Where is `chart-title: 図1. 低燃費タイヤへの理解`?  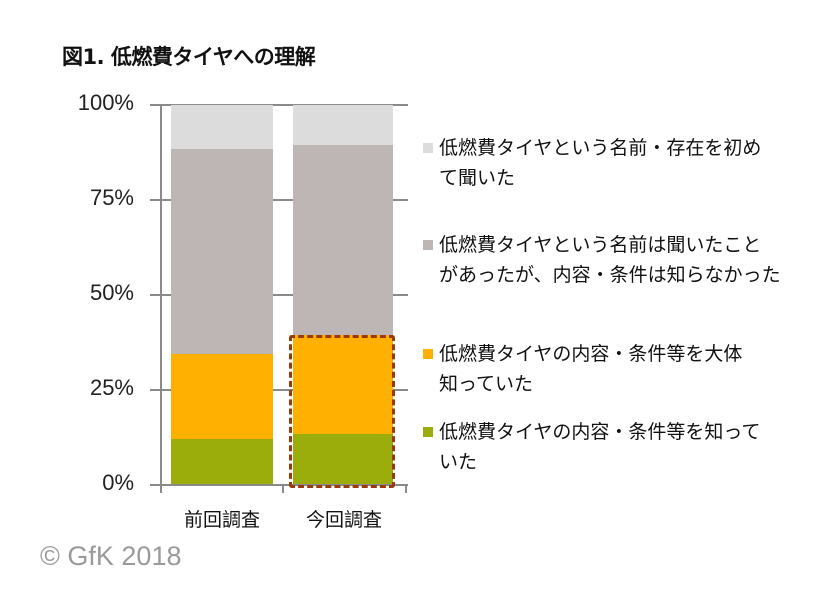 chart-title: 図1. 低燃費タイヤへの理解 is located at coordinates (189, 57).